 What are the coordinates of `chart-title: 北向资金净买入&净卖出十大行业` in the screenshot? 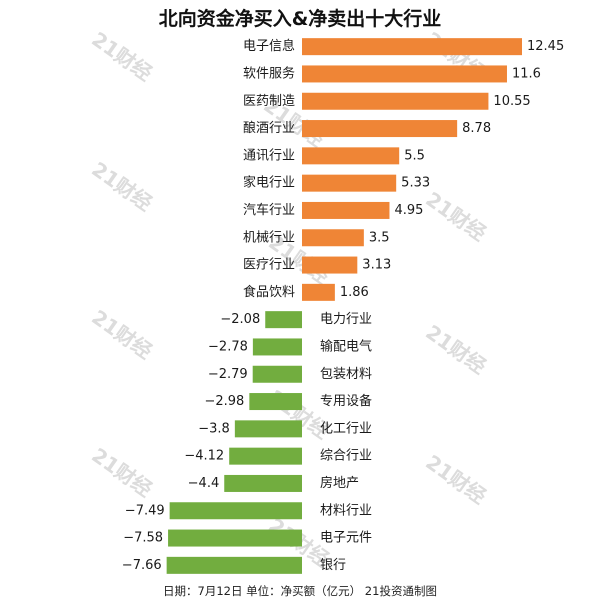 It's located at (300, 19).